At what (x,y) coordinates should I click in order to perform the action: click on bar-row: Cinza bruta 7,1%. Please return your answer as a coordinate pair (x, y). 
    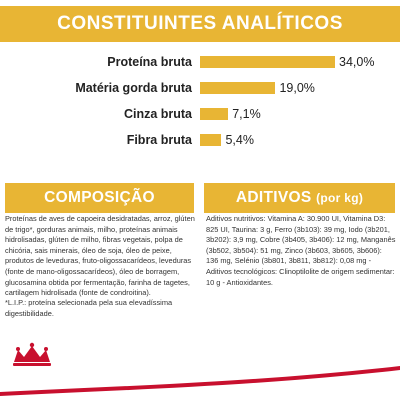
    Looking at the image, I should click on (200, 114).